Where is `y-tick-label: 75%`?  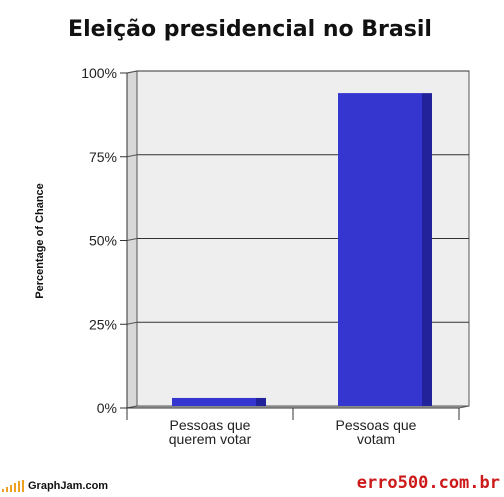 y-tick-label: 75% is located at coordinates (103, 157).